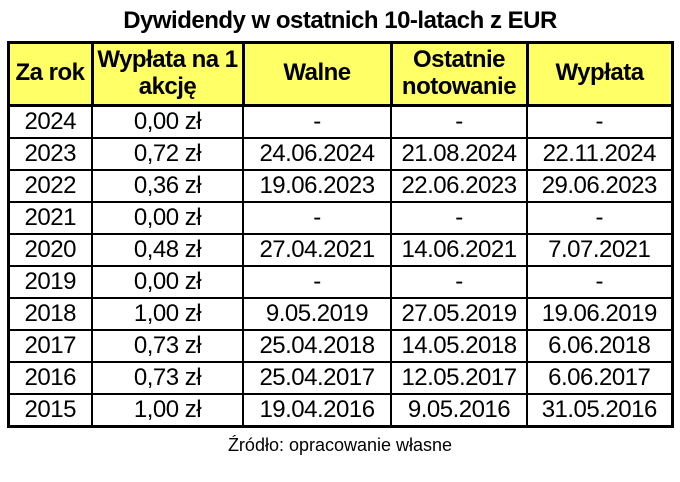  Describe the element at coordinates (459, 249) in the screenshot. I see `last-quote-cell: 14.06.2021` at that location.